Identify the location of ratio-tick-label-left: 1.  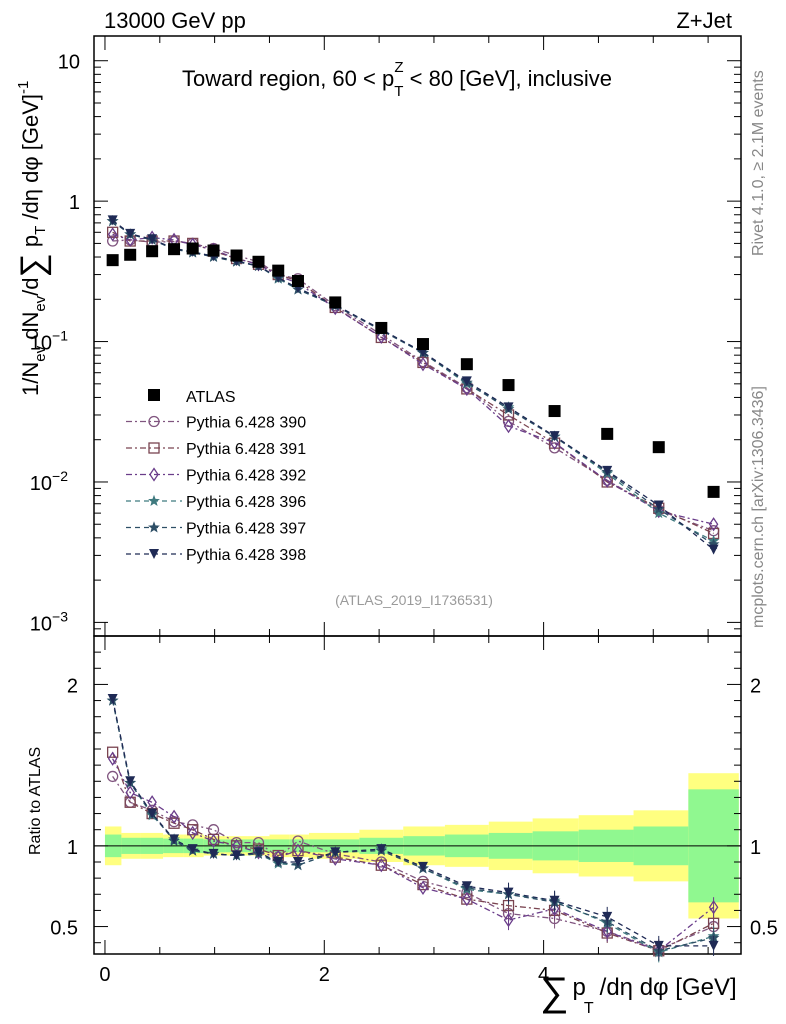
(72, 848).